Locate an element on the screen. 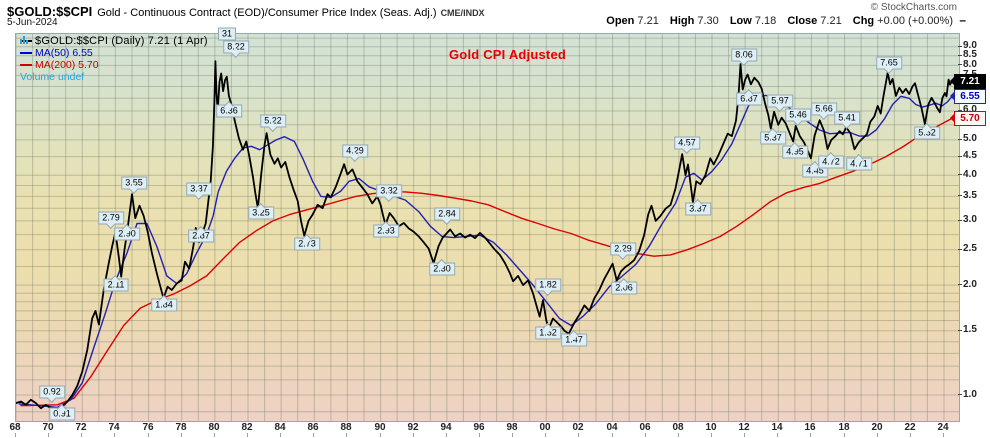 Image resolution: width=990 pixels, height=438 pixels. x-axis-label: 96 is located at coordinates (479, 427).